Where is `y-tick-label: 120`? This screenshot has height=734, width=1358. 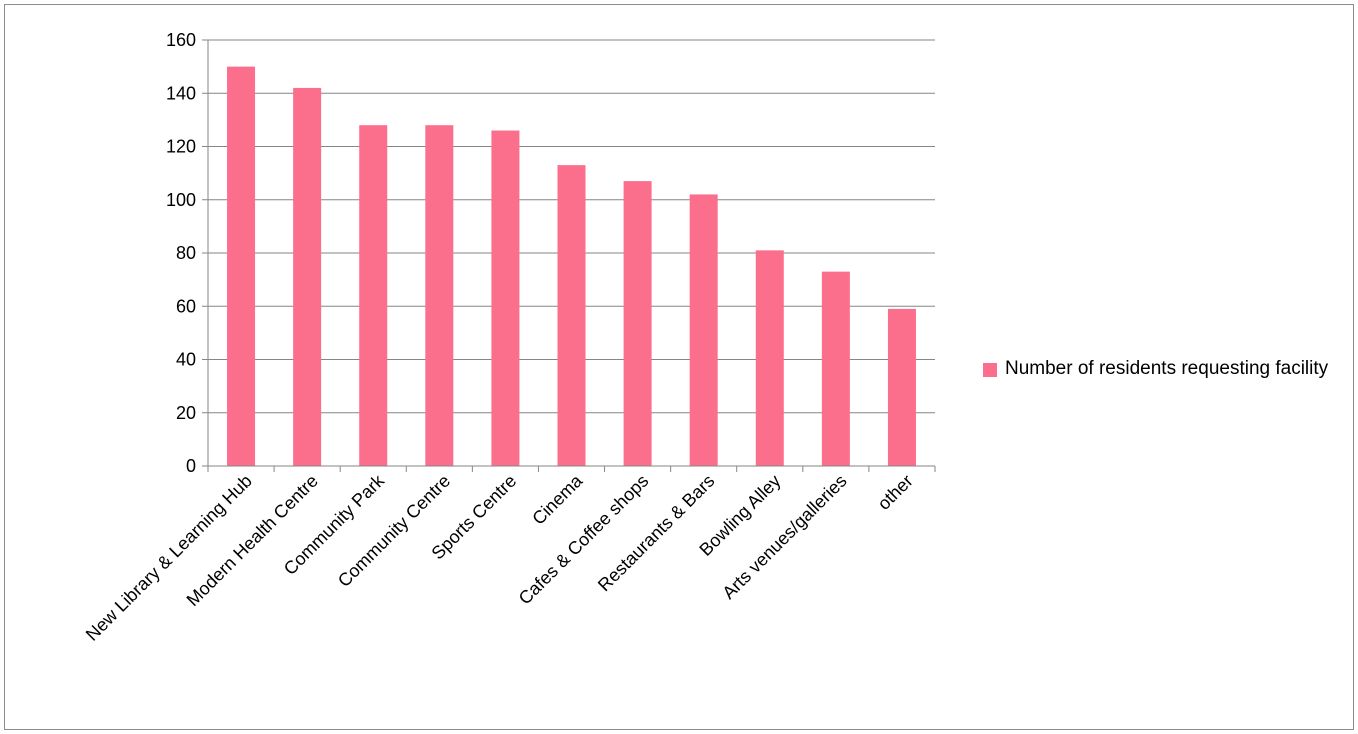 y-tick-label: 120 is located at coordinates (181, 147).